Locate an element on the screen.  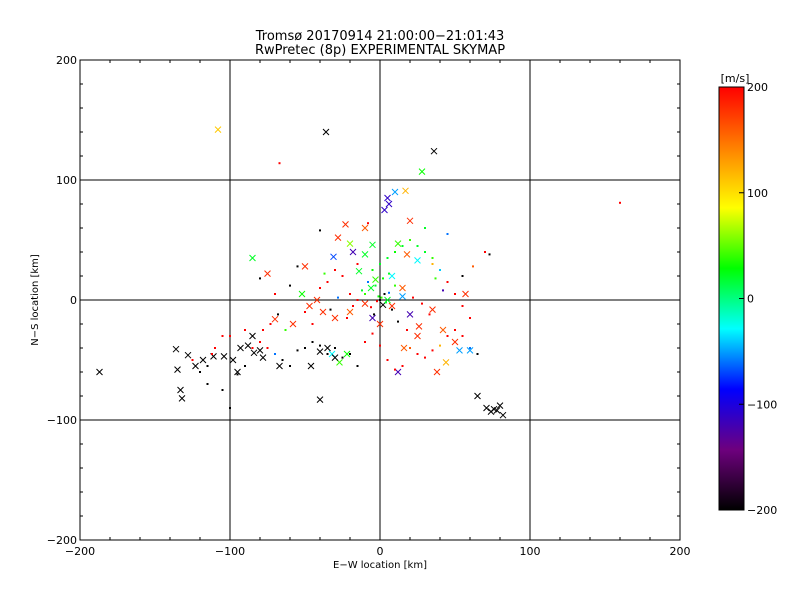
y-tick-label: 100 is located at coordinates (66, 180).